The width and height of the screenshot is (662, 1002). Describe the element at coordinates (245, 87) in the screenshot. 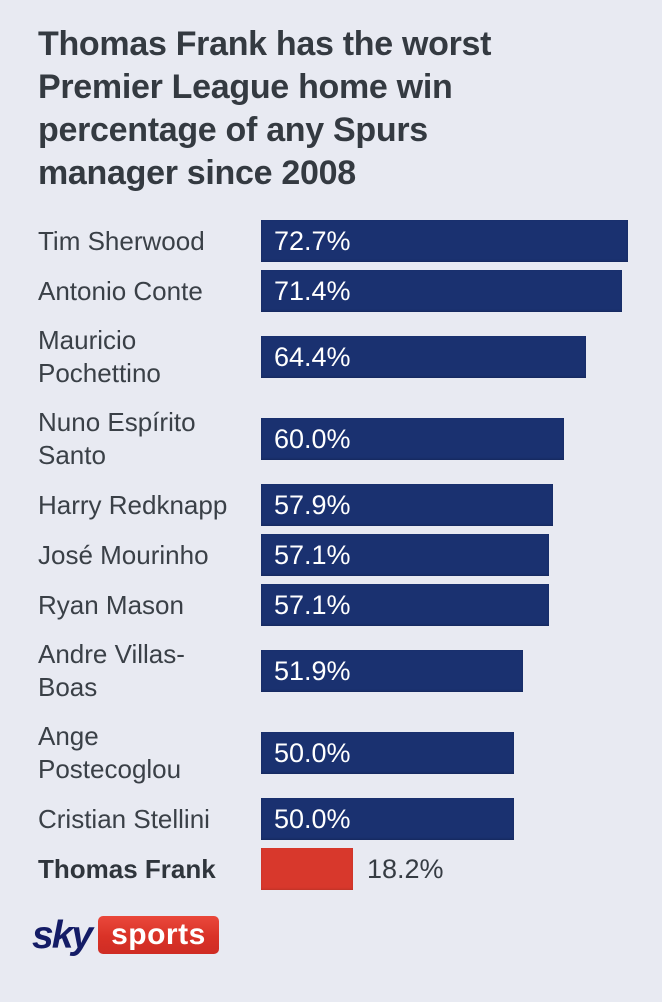

I see `chart-title-line-2: Premier League home win` at that location.